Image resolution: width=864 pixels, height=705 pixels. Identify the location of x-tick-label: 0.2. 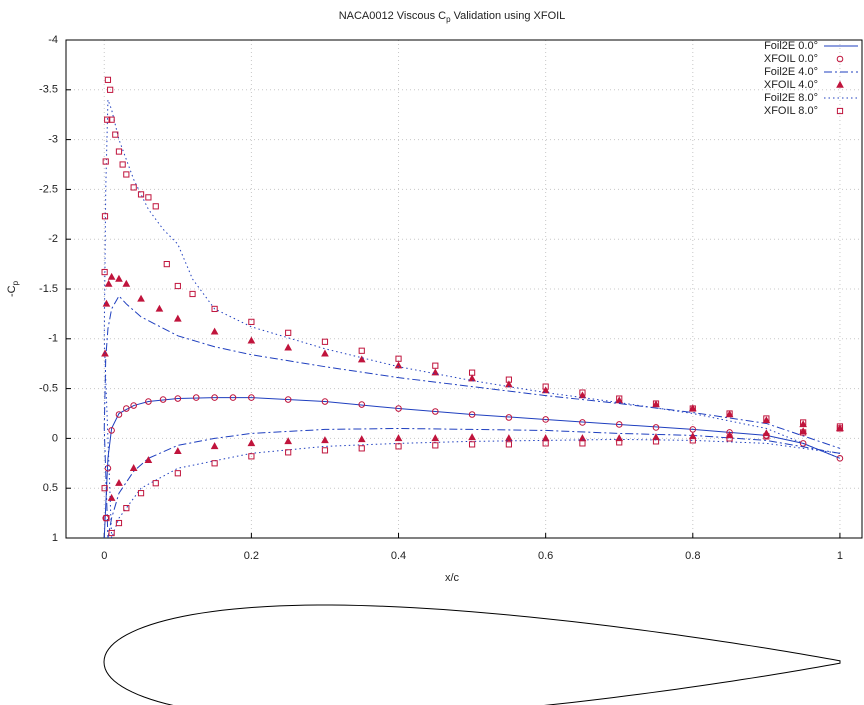
(251, 556).